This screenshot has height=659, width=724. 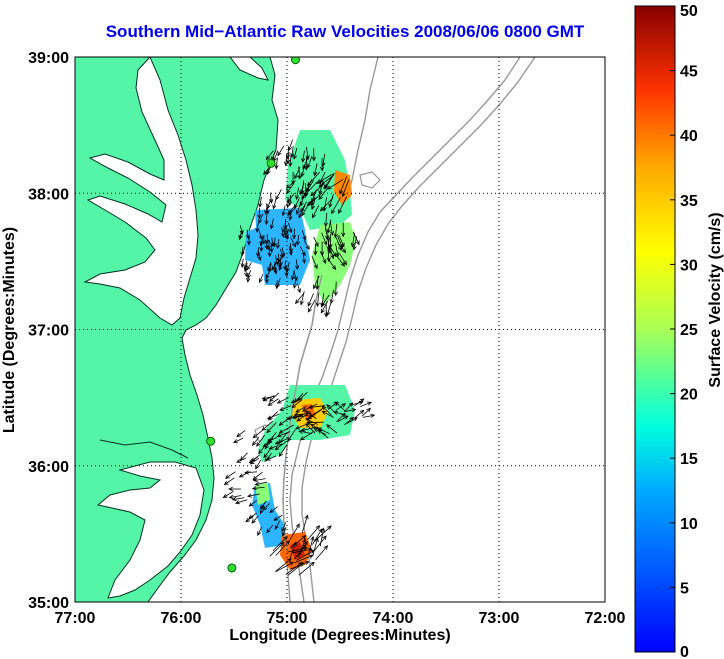 I want to click on colorbar-ticks: 0 5 10 15 20 25 30 35 40 45 50, so click(x=684, y=331).